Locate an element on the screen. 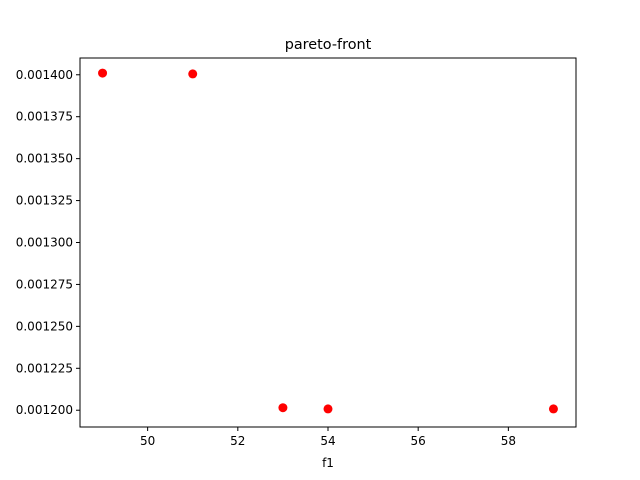  y-tick-label: 0.001375 is located at coordinates (44, 117).